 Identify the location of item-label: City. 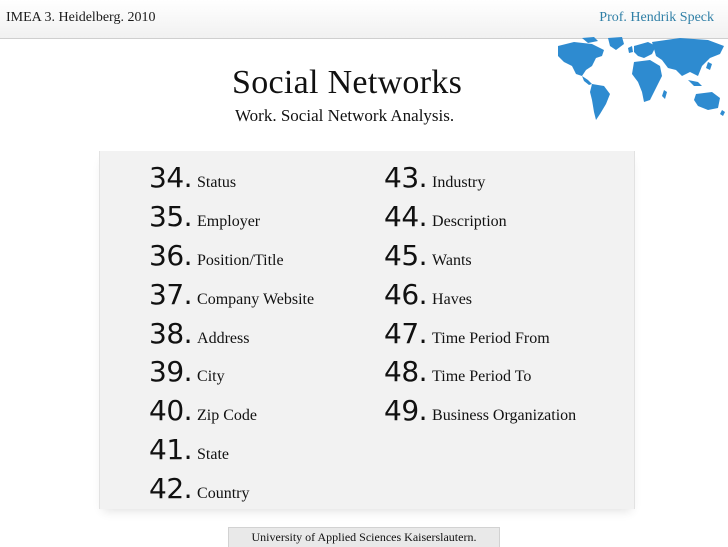
(211, 377).